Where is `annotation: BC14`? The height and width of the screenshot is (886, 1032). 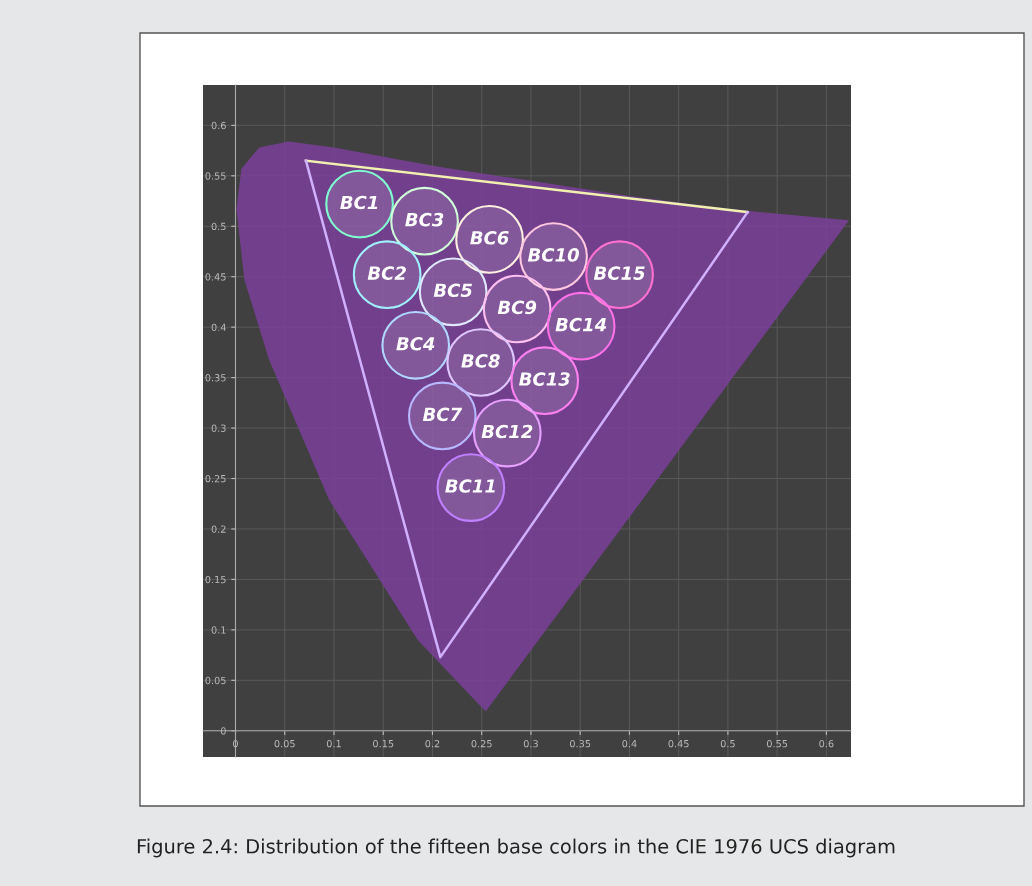
annotation: BC14 is located at coordinates (581, 324).